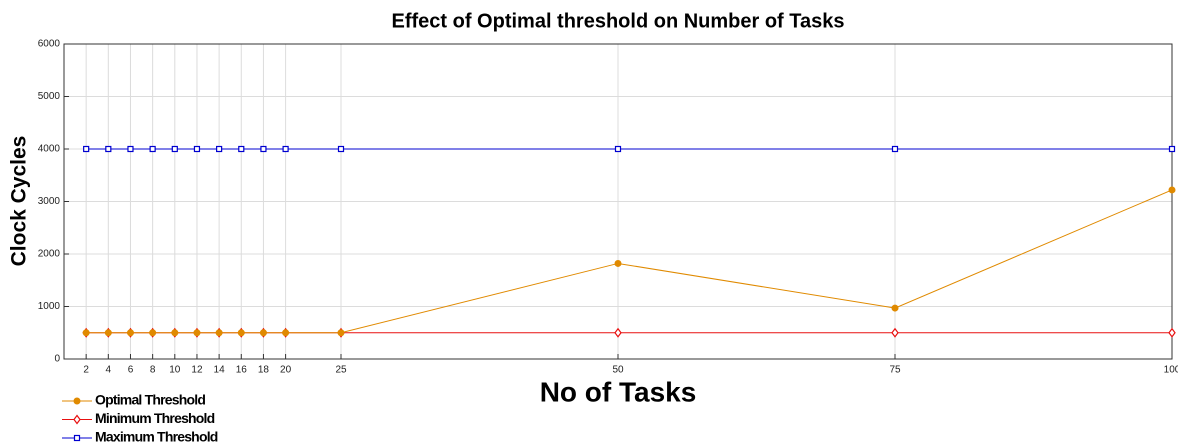  What do you see at coordinates (156, 437) in the screenshot?
I see `legend-label: Maximum Threshold` at bounding box center [156, 437].